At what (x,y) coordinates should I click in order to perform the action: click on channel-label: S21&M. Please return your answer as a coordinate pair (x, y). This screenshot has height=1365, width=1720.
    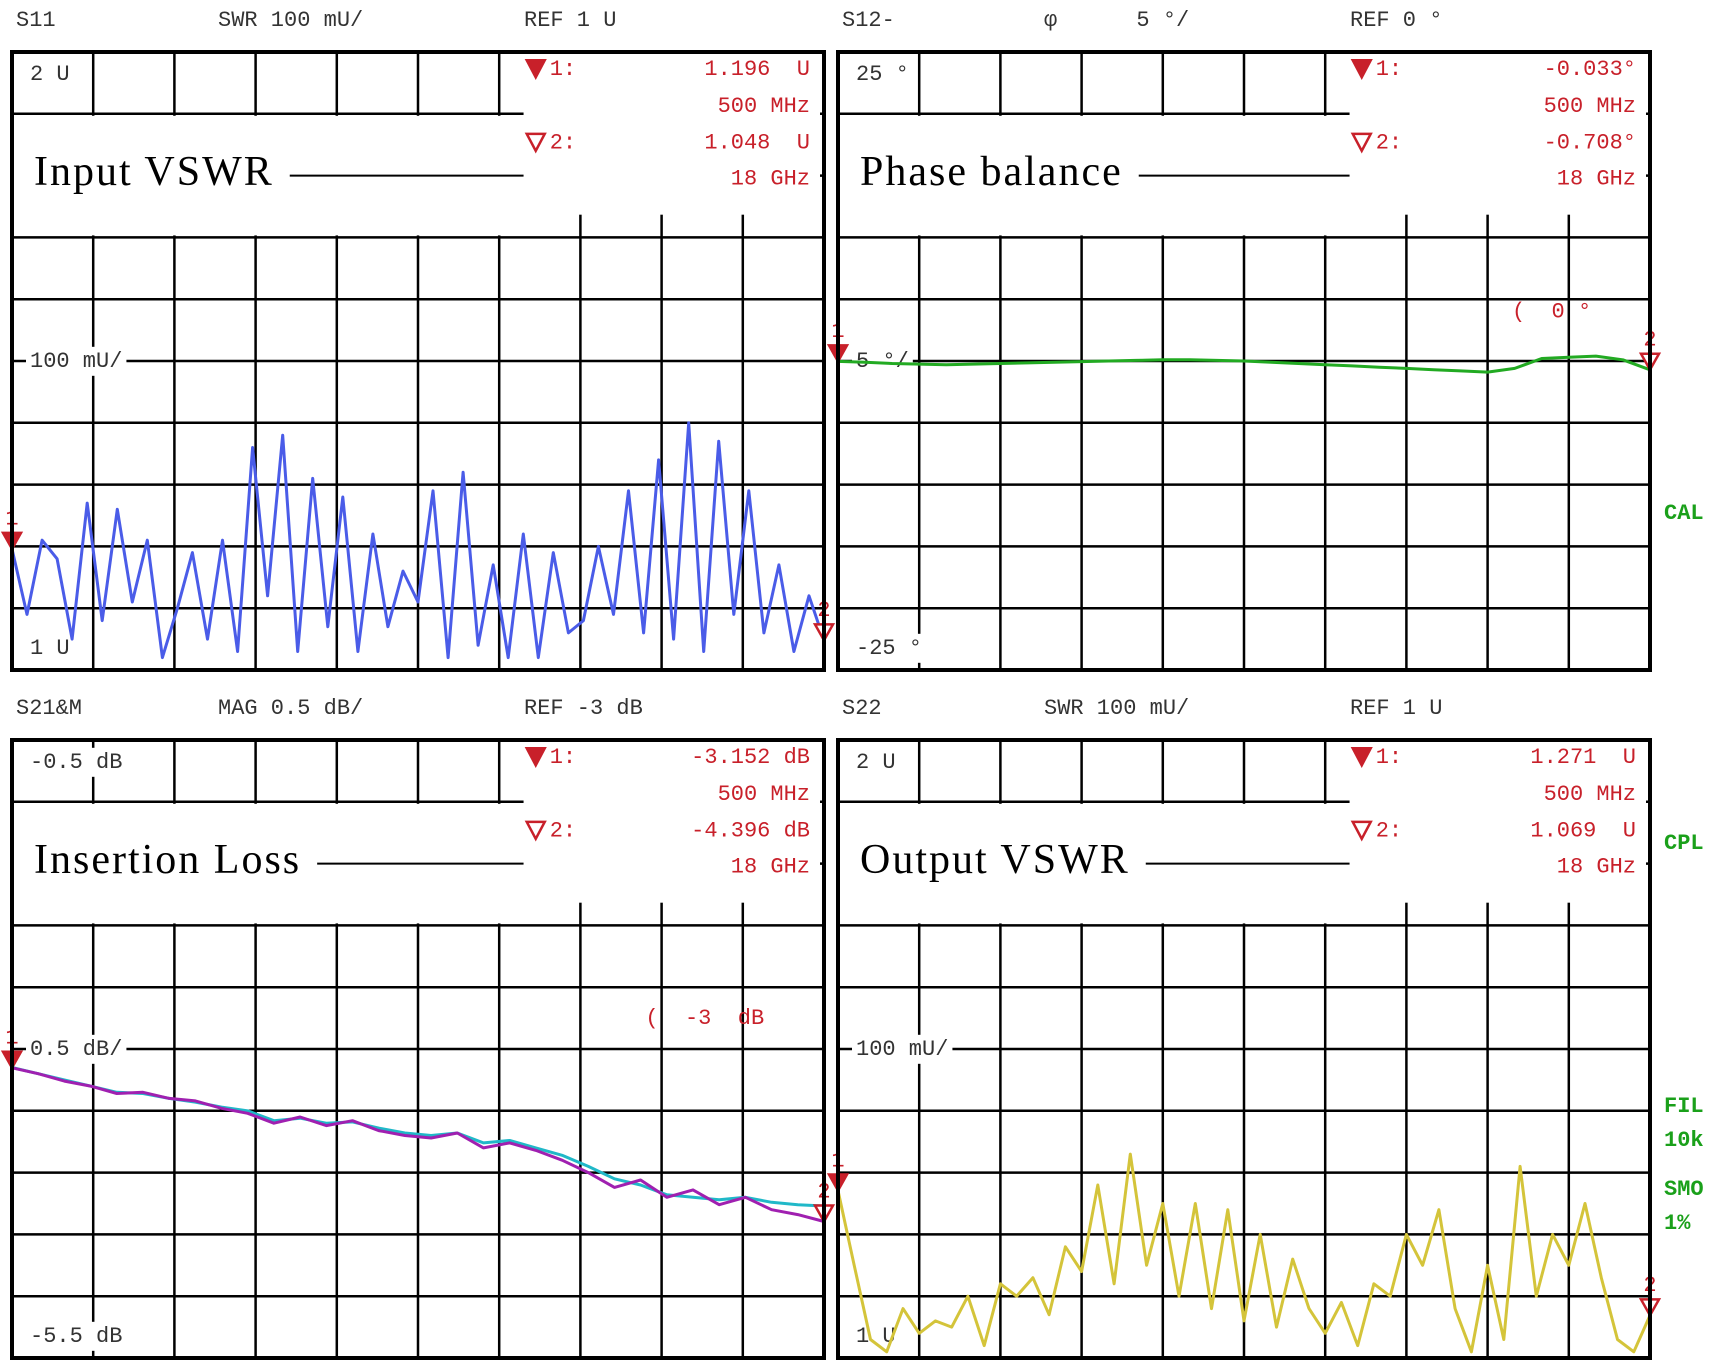
    Looking at the image, I should click on (49, 708).